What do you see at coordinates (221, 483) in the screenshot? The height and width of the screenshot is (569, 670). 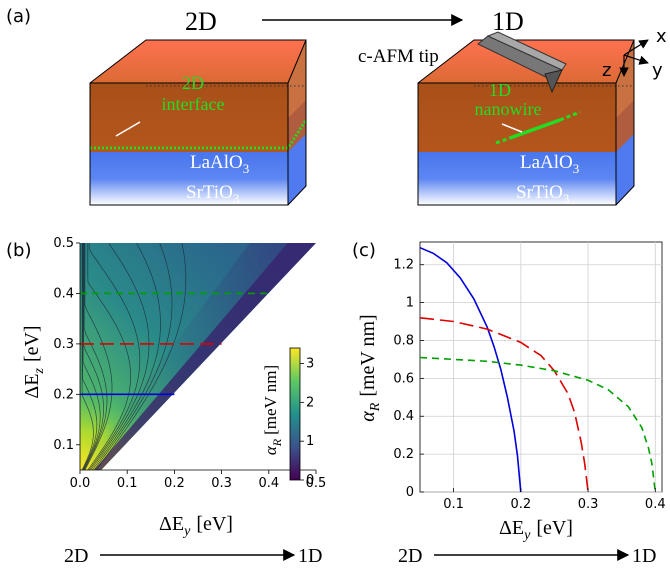 I see `heatmap-xtick-label: 0.3` at bounding box center [221, 483].